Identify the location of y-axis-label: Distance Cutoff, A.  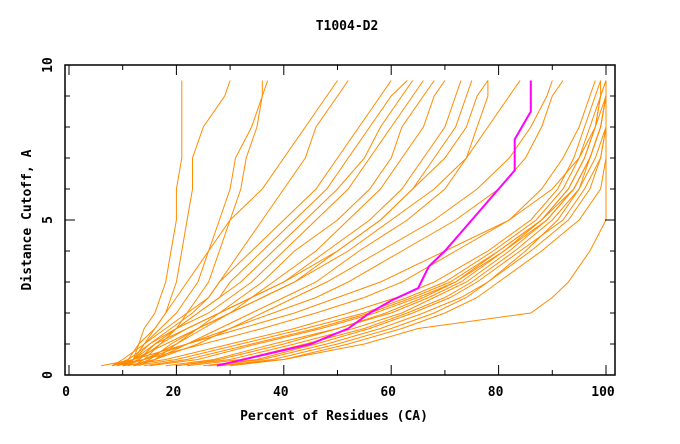
(27, 219).